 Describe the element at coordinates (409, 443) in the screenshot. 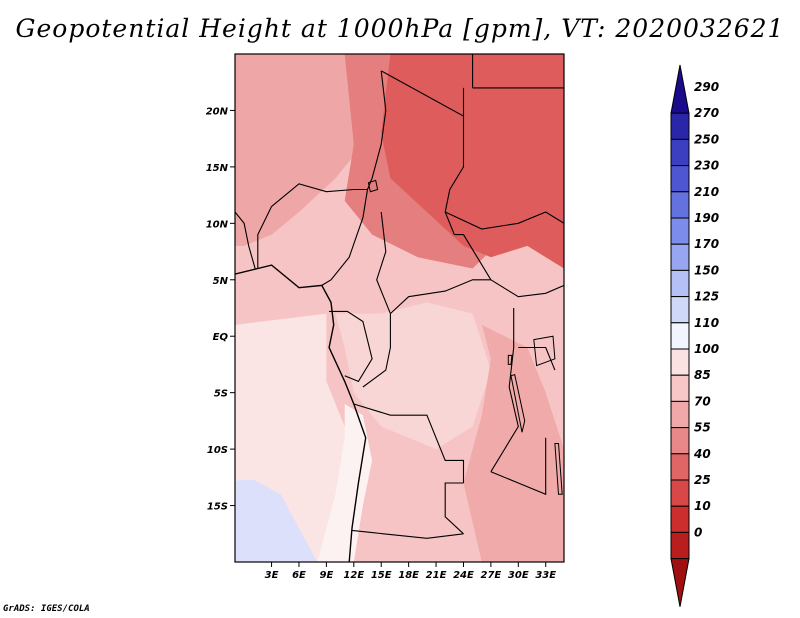

I see `border-drc-angola` at that location.